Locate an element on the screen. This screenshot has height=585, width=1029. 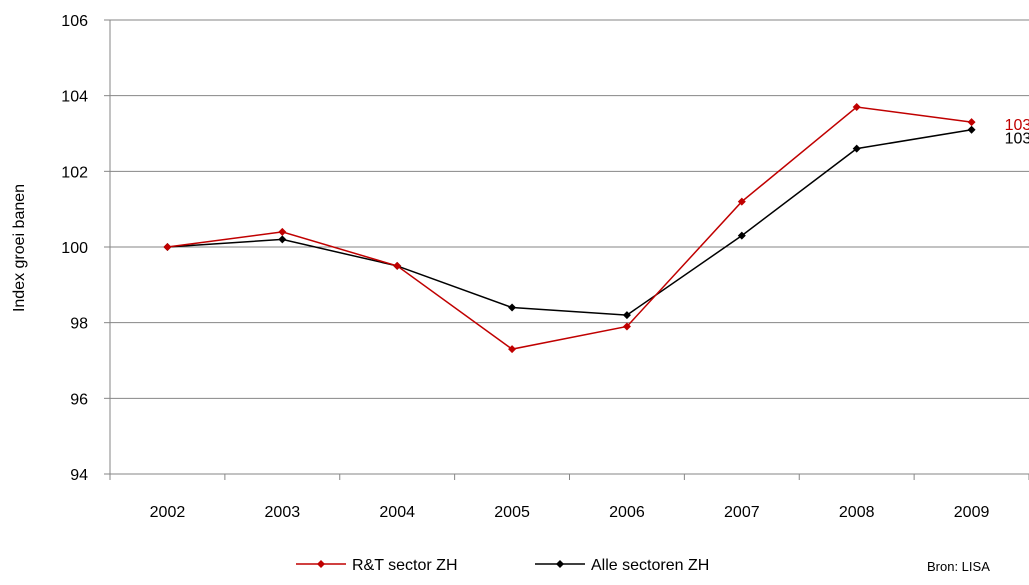
legend-label: R&T sector ZH is located at coordinates (405, 565).